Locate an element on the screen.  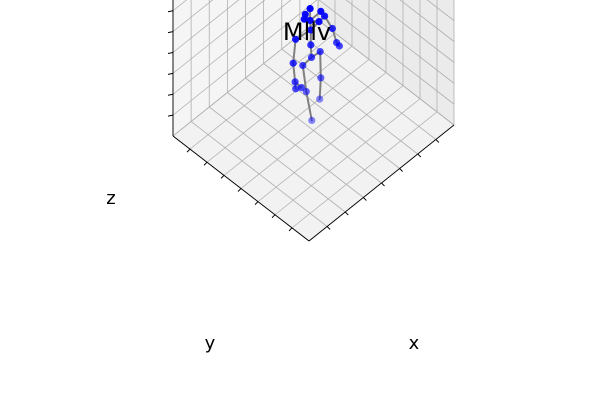
joint-point-l-shoulder is located at coordinates (325, 16).